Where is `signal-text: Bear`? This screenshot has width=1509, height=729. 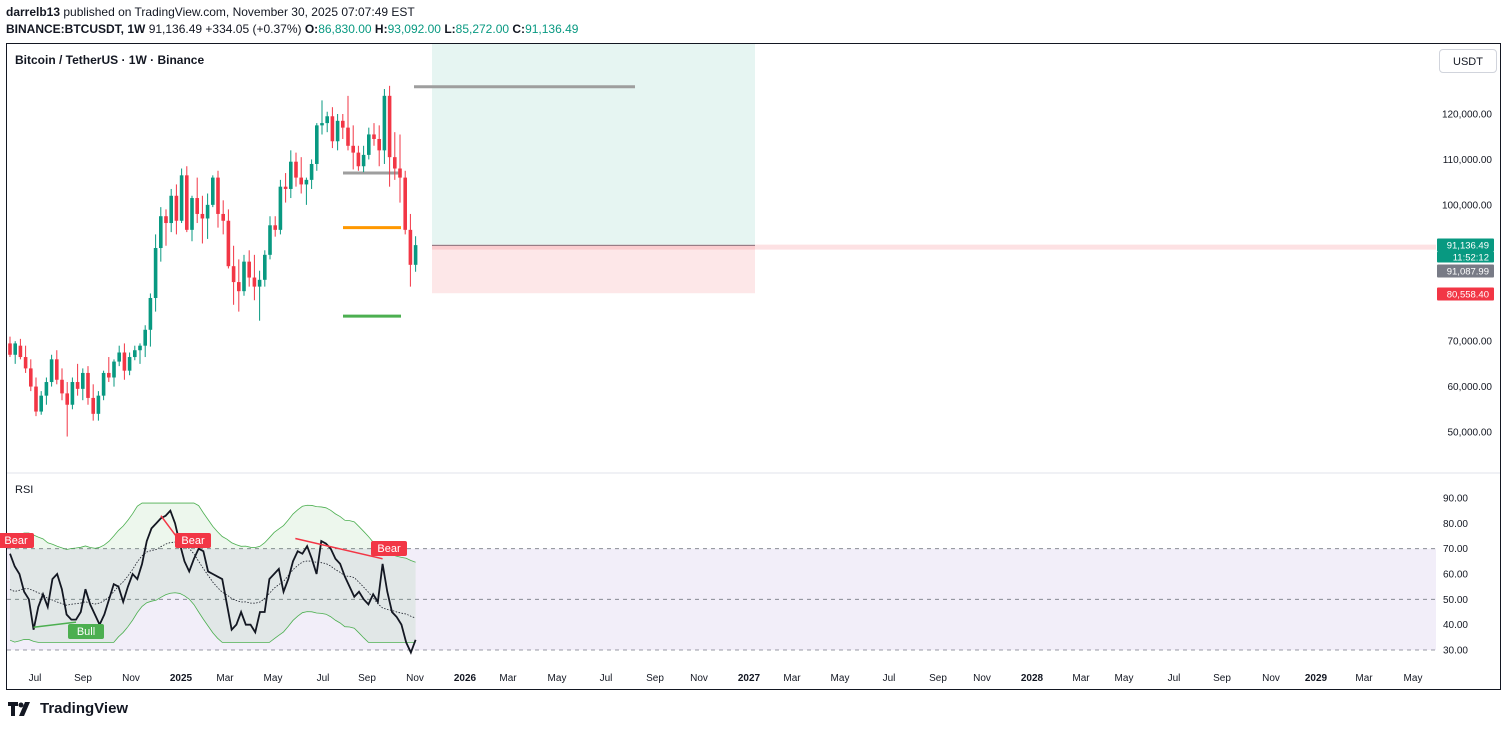 signal-text: Bear is located at coordinates (389, 549).